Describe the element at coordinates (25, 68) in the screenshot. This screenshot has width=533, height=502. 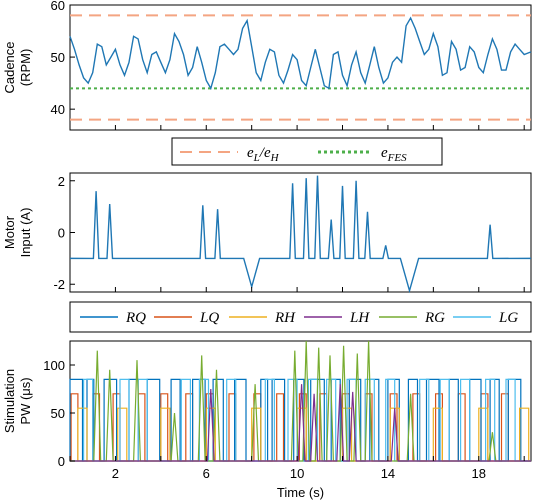
I see `cadence-ylabel-line2: (RPM)` at that location.